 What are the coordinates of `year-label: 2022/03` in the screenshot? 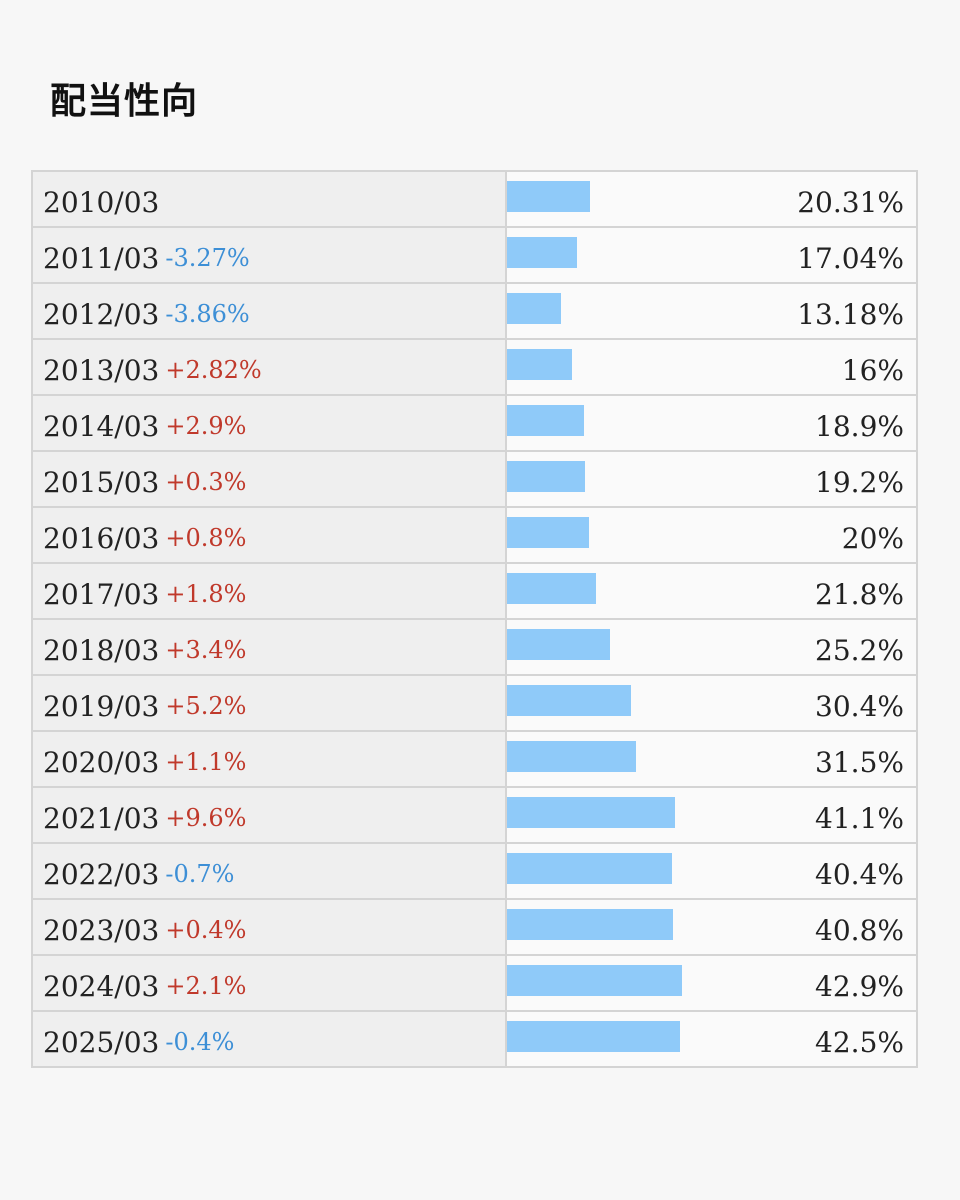 It's located at (101, 874).